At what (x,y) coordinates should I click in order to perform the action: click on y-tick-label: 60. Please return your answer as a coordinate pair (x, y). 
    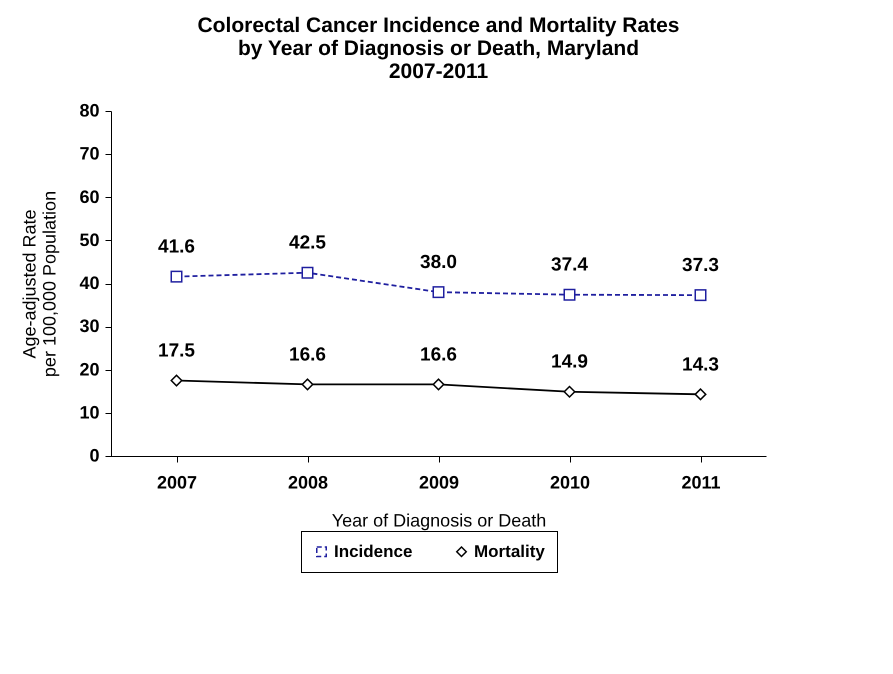
    Looking at the image, I should click on (89, 196).